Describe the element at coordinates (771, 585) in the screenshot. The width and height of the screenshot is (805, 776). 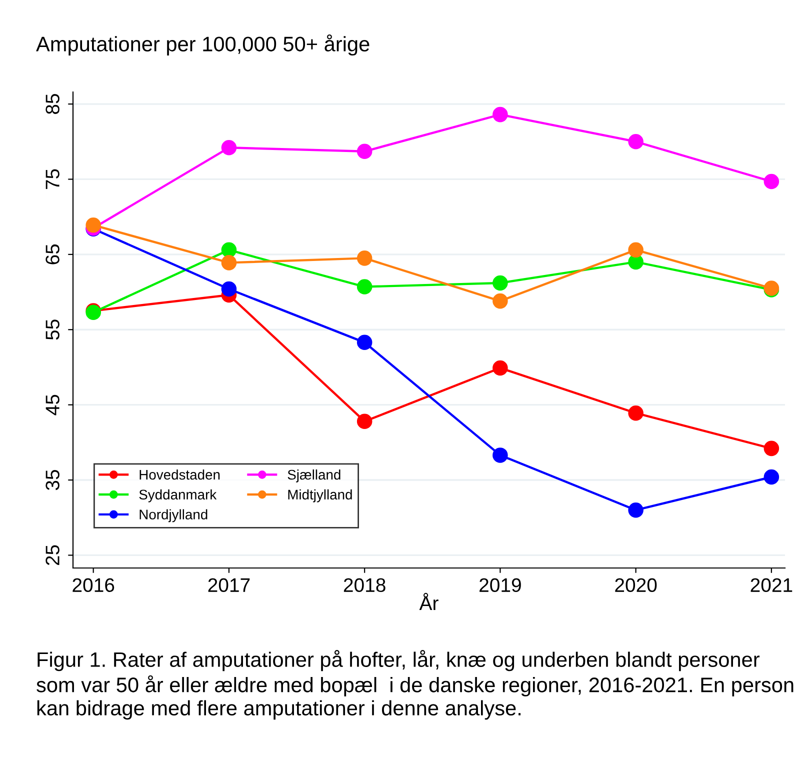
I see `x-tick-label: 2021` at that location.